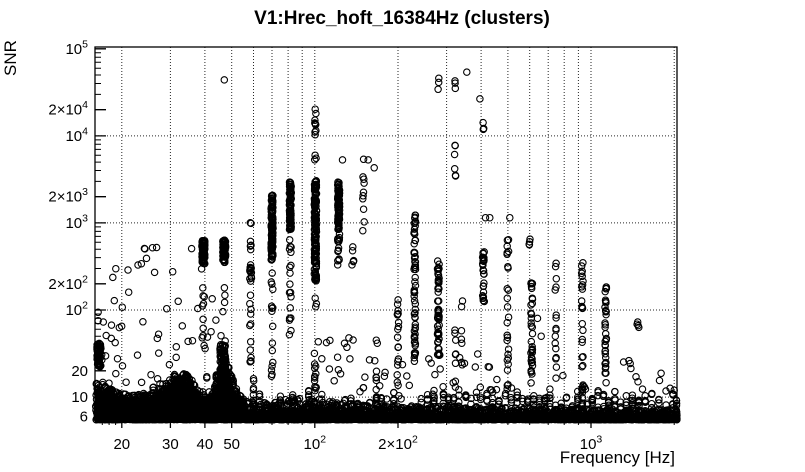 The width and height of the screenshot is (805, 472). I want to click on x-axis-title: Frequency [Hz], so click(617, 457).